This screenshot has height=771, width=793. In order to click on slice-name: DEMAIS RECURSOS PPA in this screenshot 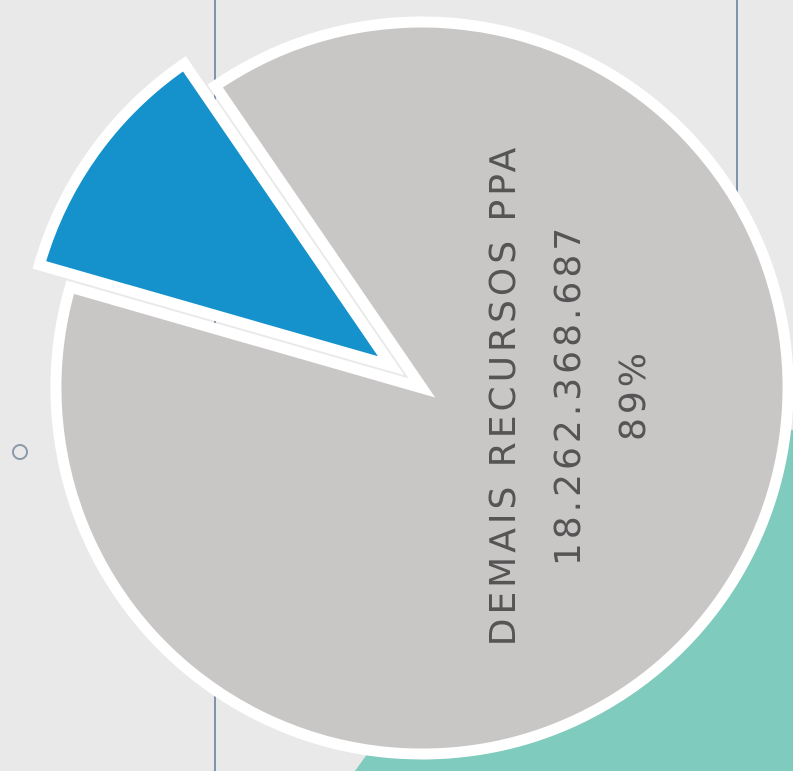, I will do `click(503, 395)`.